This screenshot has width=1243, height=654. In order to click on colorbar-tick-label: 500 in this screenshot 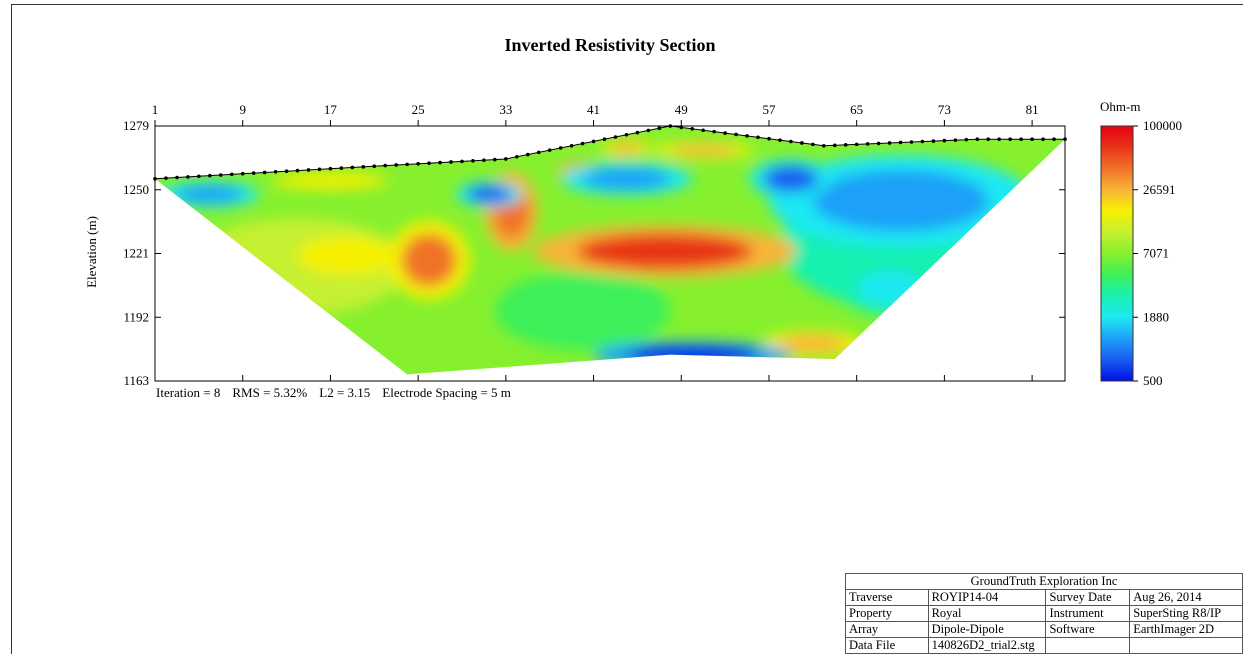, I will do `click(1153, 380)`.